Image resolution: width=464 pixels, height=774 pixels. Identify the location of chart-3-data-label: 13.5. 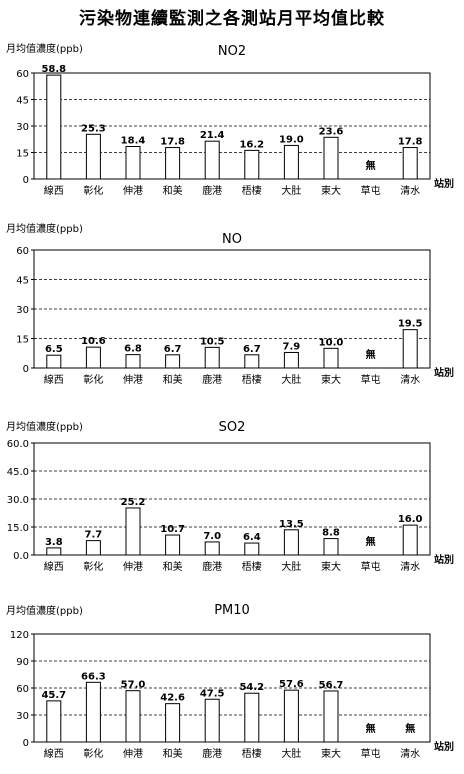
(291, 524).